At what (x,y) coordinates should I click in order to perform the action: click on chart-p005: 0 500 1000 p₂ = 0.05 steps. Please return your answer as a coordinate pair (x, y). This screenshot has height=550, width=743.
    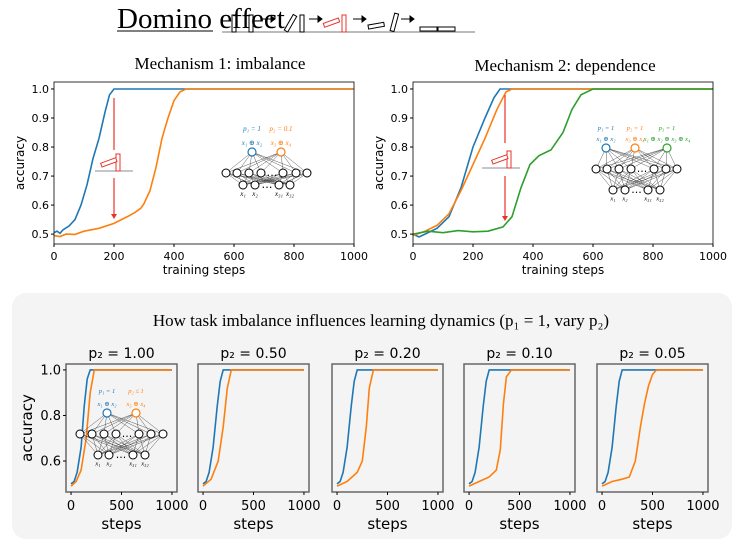
    Looking at the image, I should click on (658, 439).